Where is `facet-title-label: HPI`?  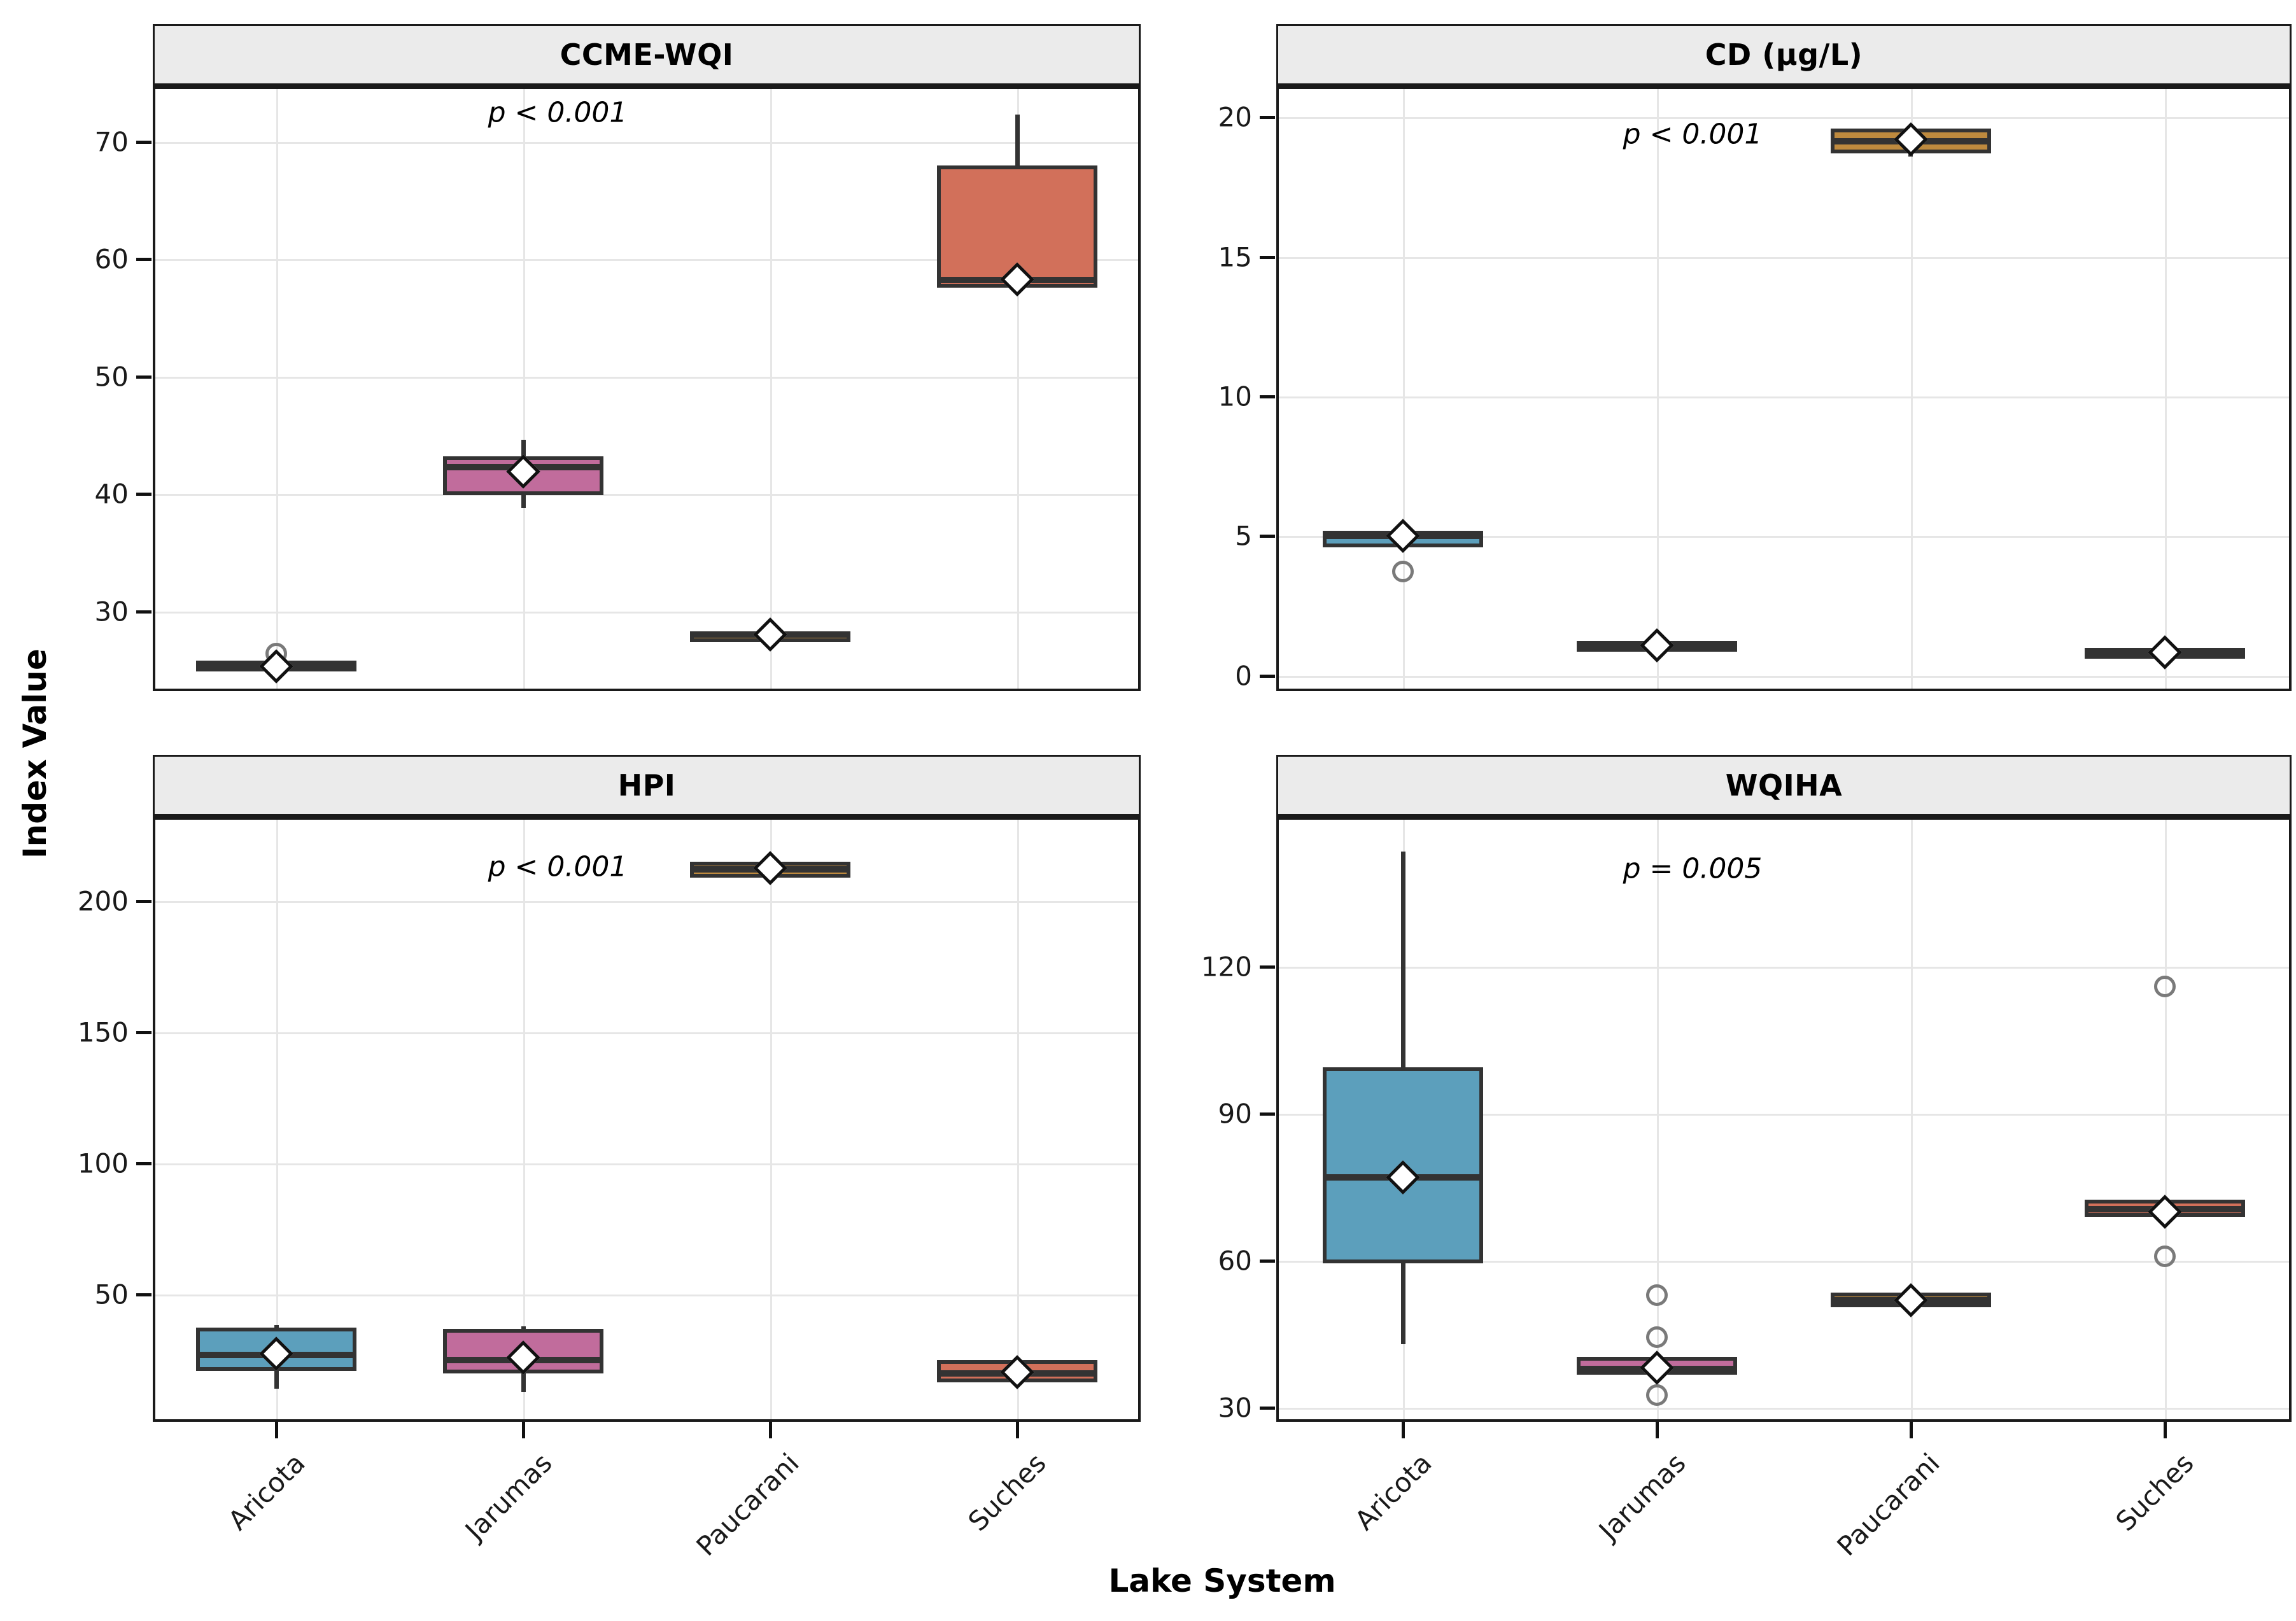 facet-title-label: HPI is located at coordinates (647, 786).